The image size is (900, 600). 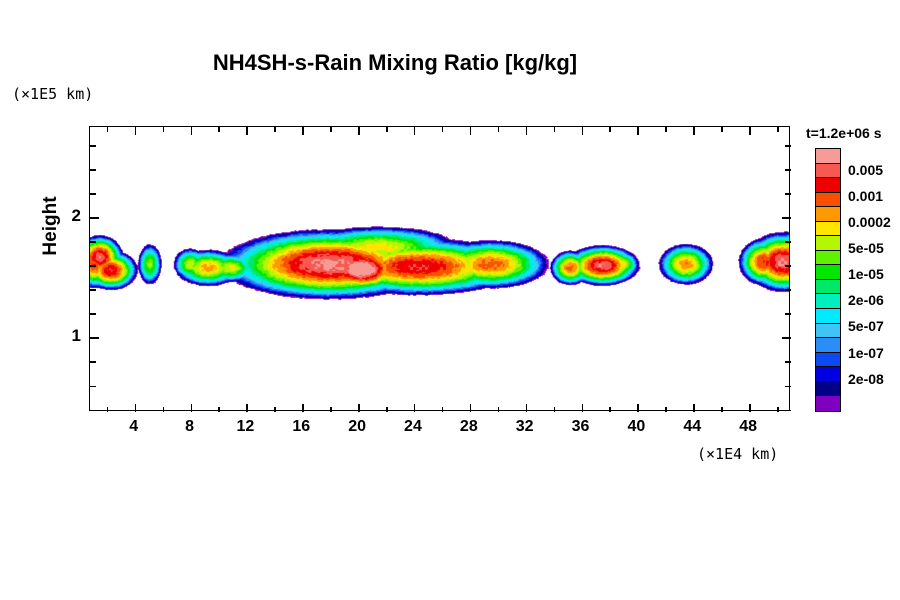 I want to click on x-tick-label-36: 36, so click(x=580, y=426).